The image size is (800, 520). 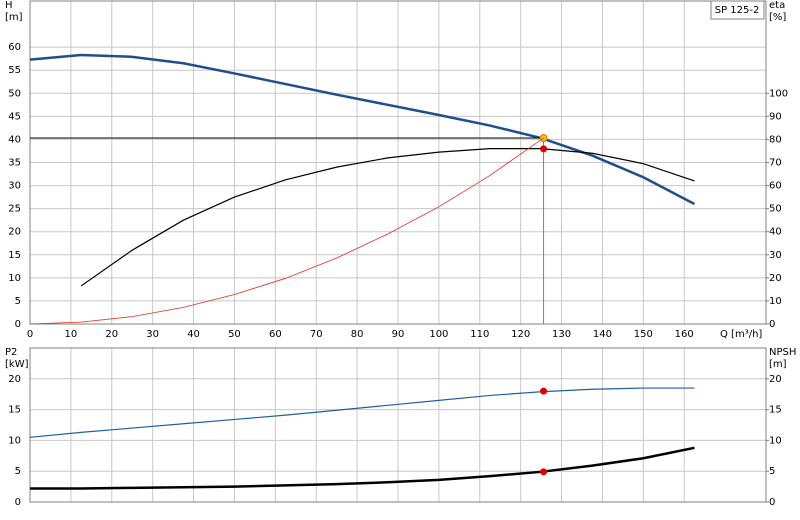 I want to click on y-tick-label: 45, so click(x=14, y=116).